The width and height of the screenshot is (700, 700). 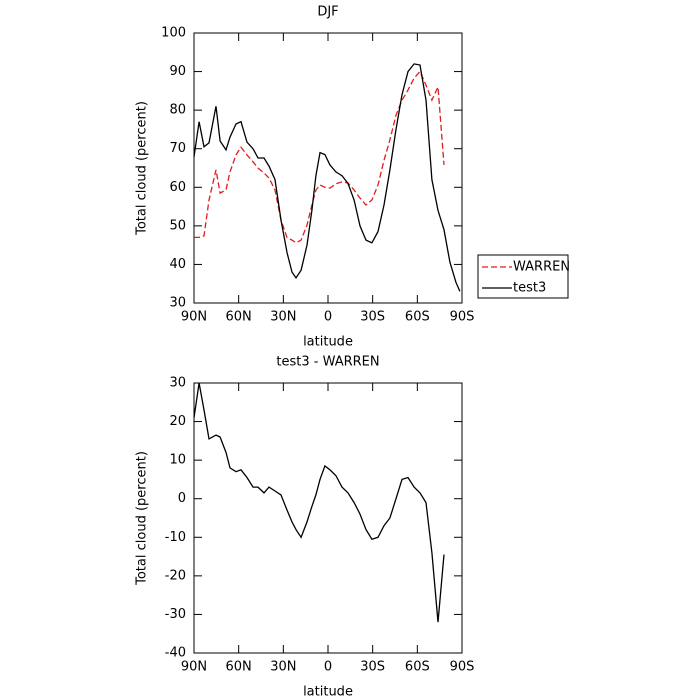 I want to click on y-tick-label: 40, so click(x=177, y=264).